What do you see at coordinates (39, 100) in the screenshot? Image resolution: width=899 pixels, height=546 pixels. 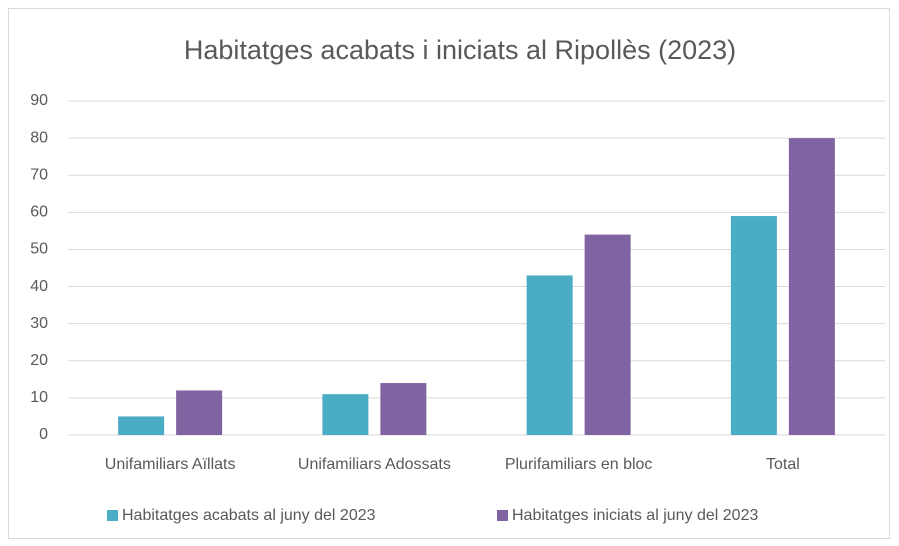 I see `y-tick-label: 90` at bounding box center [39, 100].